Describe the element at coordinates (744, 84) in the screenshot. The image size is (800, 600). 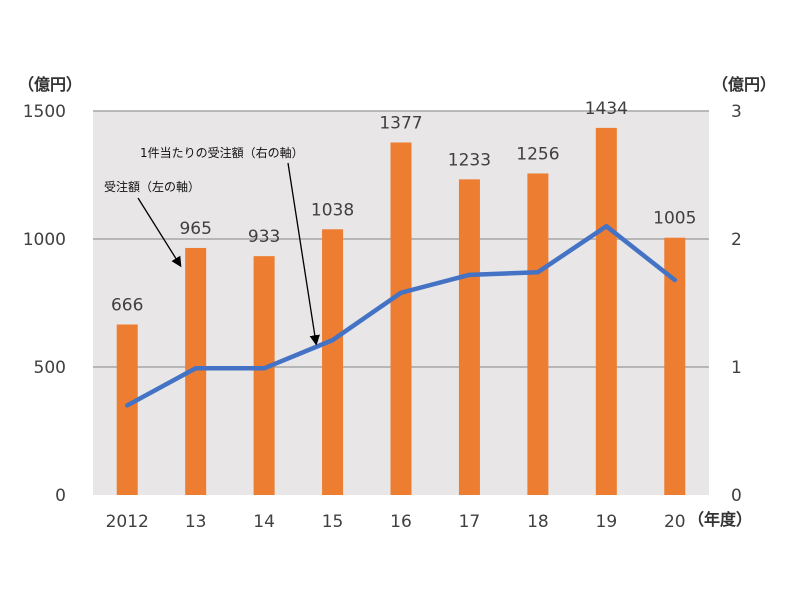
I see `right-axis-unit: （億円）` at that location.